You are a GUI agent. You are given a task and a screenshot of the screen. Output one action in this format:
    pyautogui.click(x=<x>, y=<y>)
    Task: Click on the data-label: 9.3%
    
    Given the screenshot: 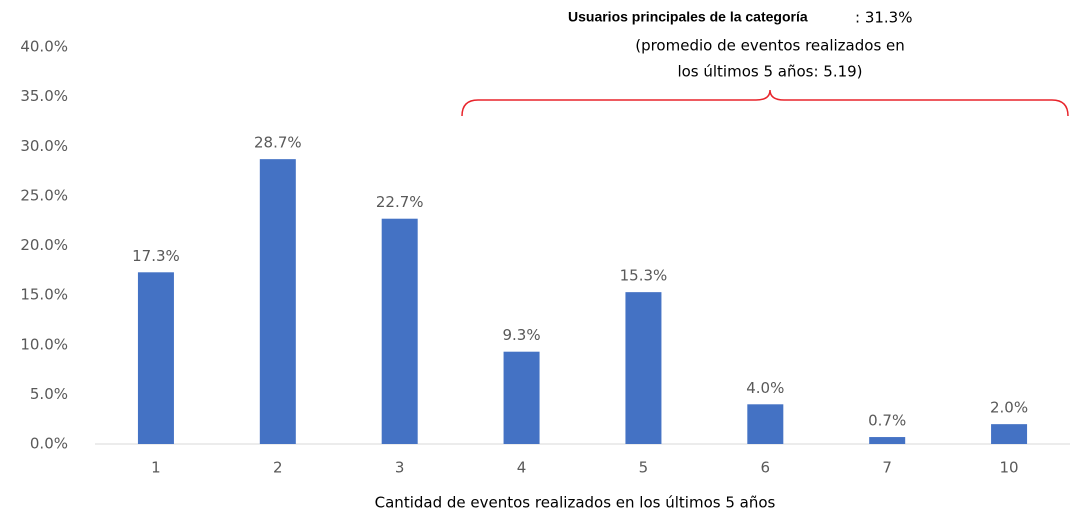 What is the action you would take?
    pyautogui.click(x=522, y=335)
    